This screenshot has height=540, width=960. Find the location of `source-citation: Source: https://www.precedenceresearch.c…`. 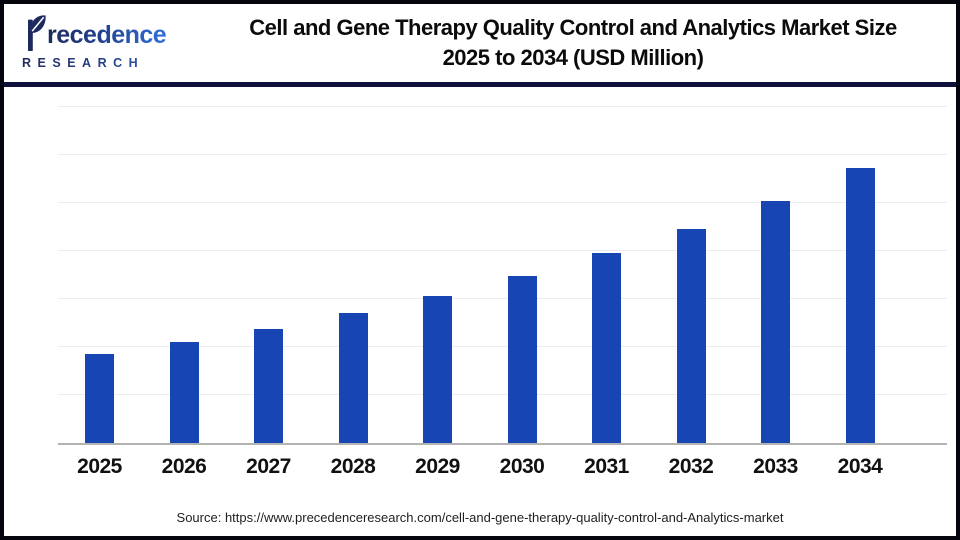

source-citation: Source: https://www.precedenceresearch.c… is located at coordinates (480, 517).